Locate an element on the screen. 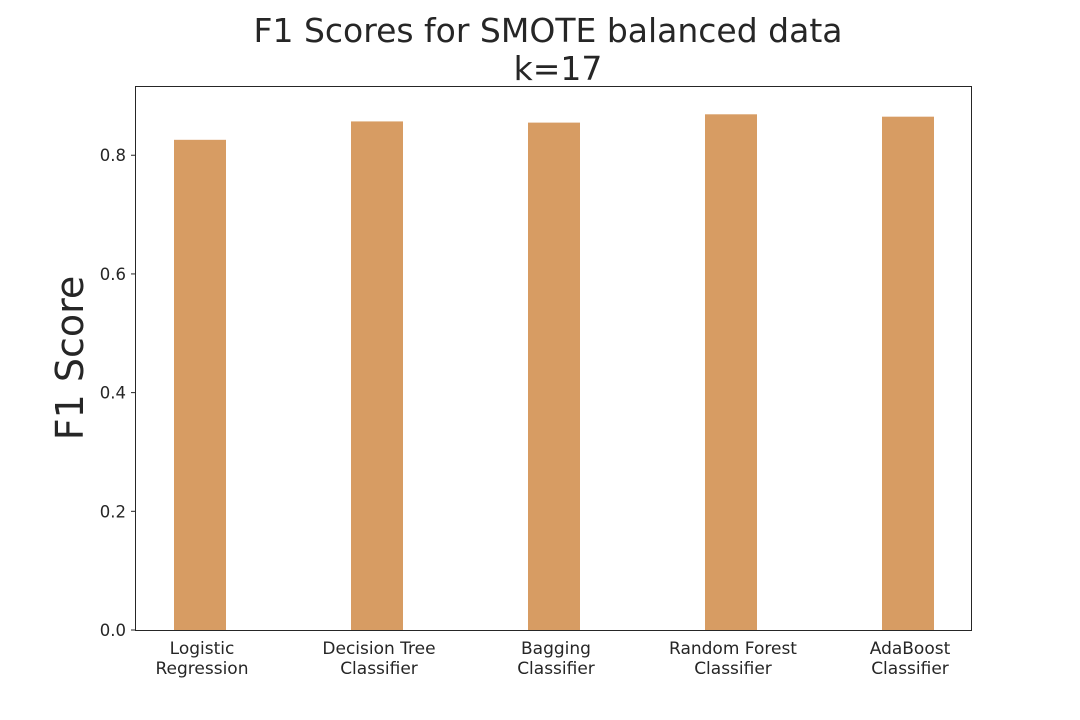  y-axis-label: F1 Score is located at coordinates (70, 358).